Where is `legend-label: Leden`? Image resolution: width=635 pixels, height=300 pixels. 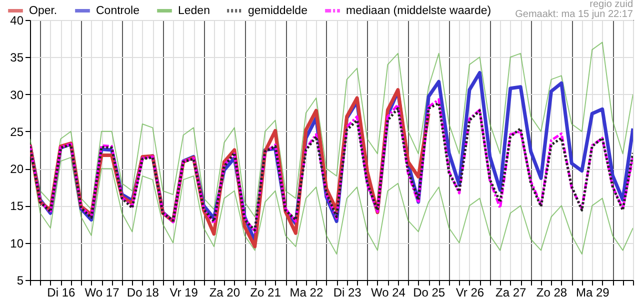 legend-label: Leden is located at coordinates (194, 10).